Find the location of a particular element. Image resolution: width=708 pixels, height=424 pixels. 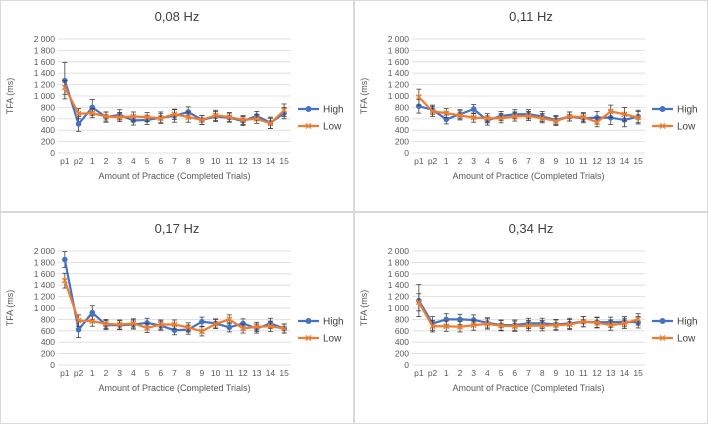

x-axis-label: Amount of Practice (Completed Trials) is located at coordinates (174, 176).